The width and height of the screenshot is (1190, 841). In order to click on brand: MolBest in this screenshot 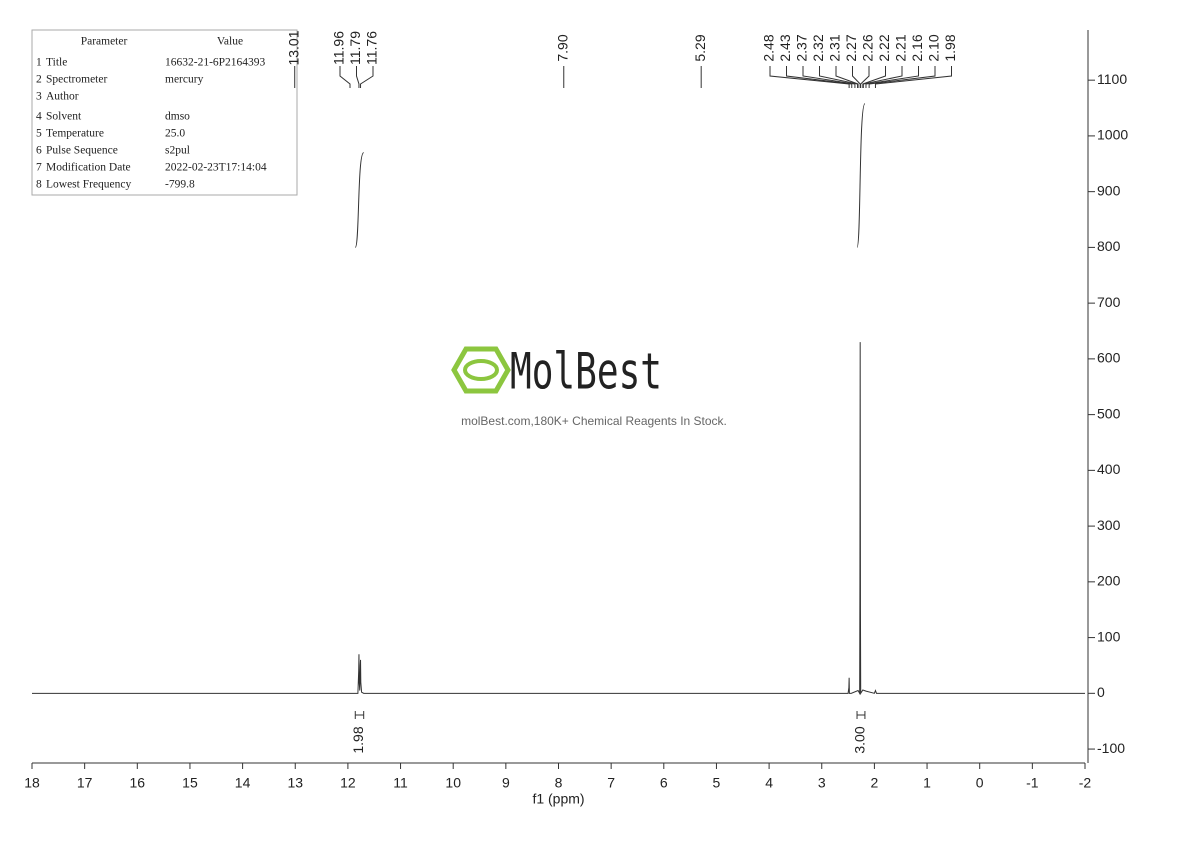, I will do `click(586, 372)`.